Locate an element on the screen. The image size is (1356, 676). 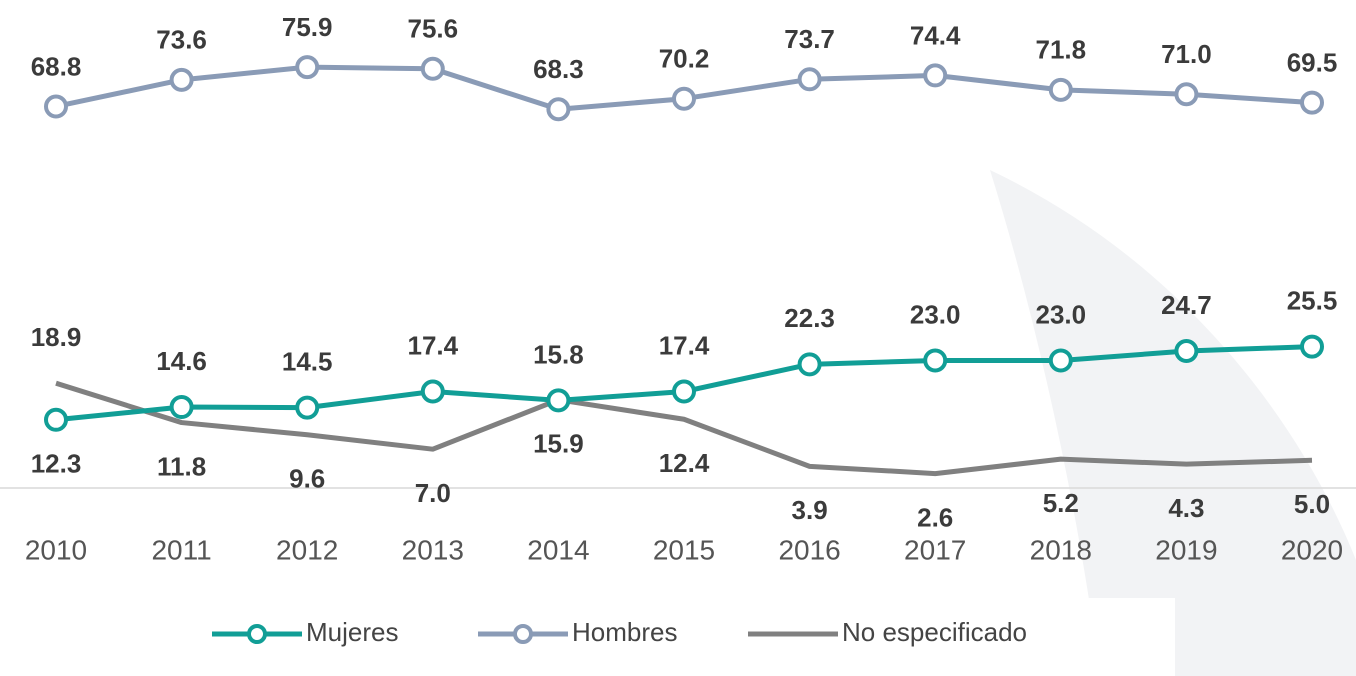
legend-label: No especificado is located at coordinates (934, 632).